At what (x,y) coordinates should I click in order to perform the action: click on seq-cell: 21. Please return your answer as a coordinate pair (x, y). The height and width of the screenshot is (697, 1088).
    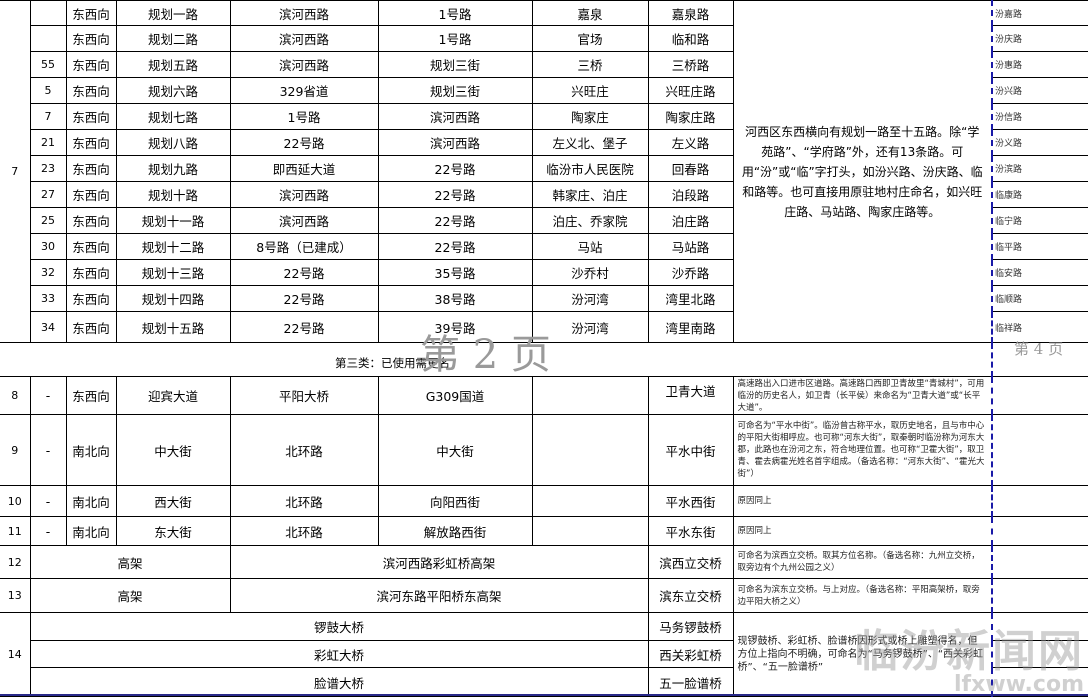
    Looking at the image, I should click on (48, 142).